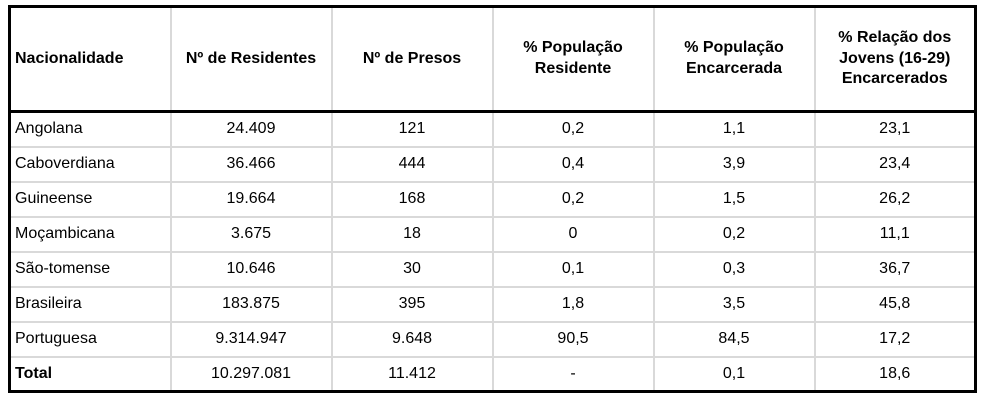 The image size is (985, 405). What do you see at coordinates (90, 129) in the screenshot?
I see `cell-nationality: Angolana` at bounding box center [90, 129].